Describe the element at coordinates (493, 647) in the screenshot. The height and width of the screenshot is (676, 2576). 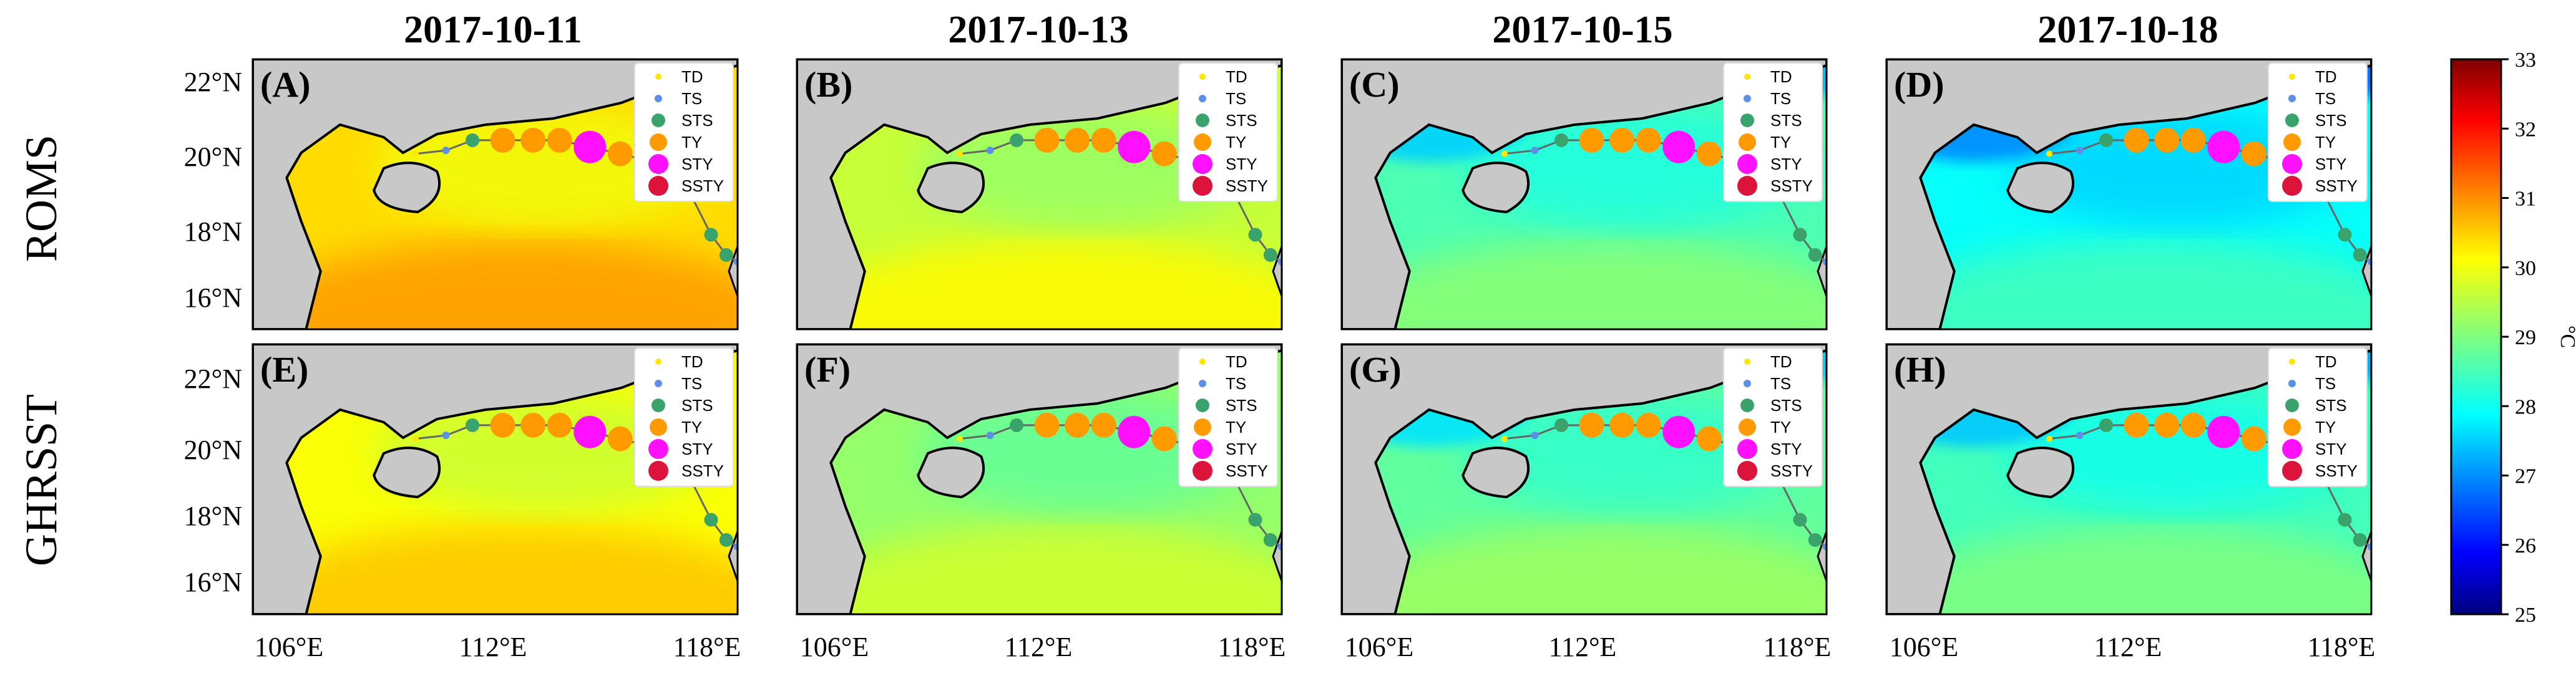
I see `x-tick-label: 112°E` at that location.